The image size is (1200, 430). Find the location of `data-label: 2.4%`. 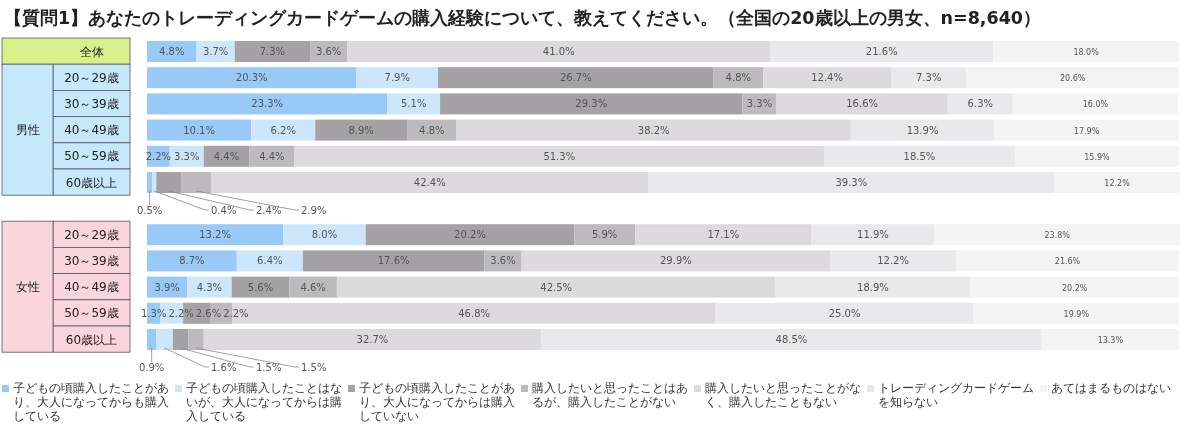

data-label: 2.4% is located at coordinates (269, 210).